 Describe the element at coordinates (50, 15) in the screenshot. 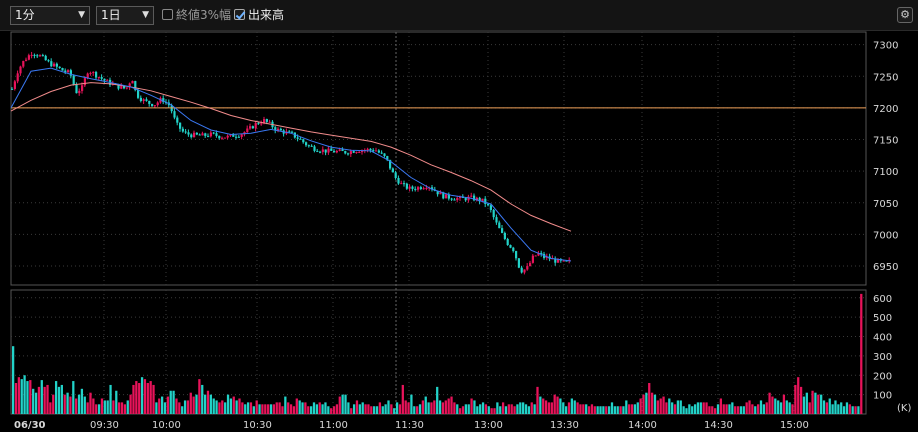

I see `interval-select: 1分 ▼` at that location.